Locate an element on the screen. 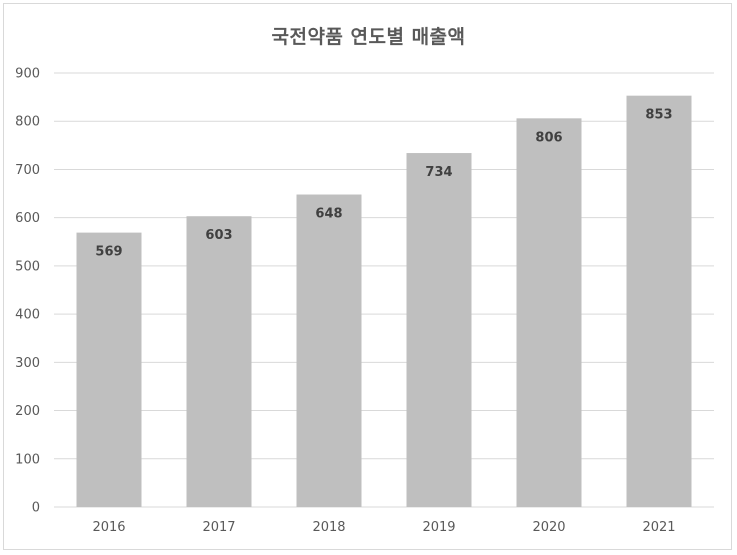  x-tick-label: 2021 is located at coordinates (658, 527).